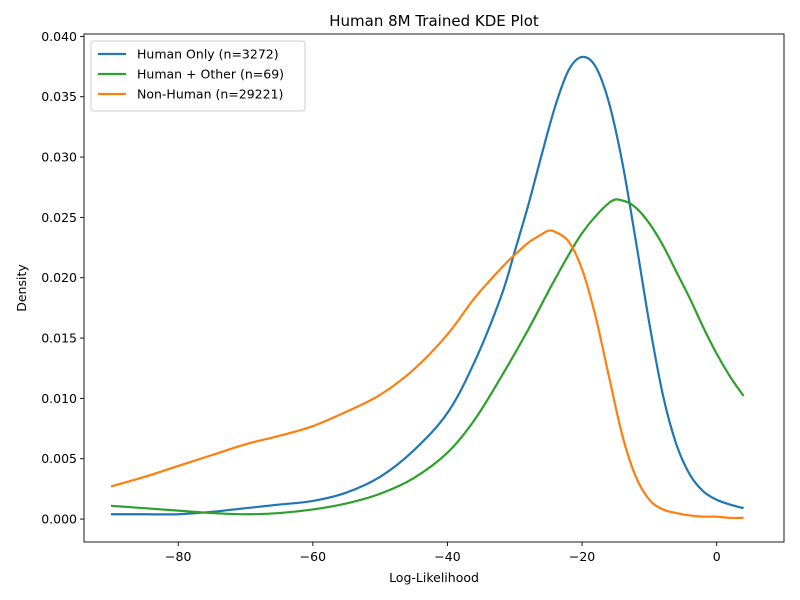  Describe the element at coordinates (59, 157) in the screenshot. I see `y-tick-label: 0.030` at that location.